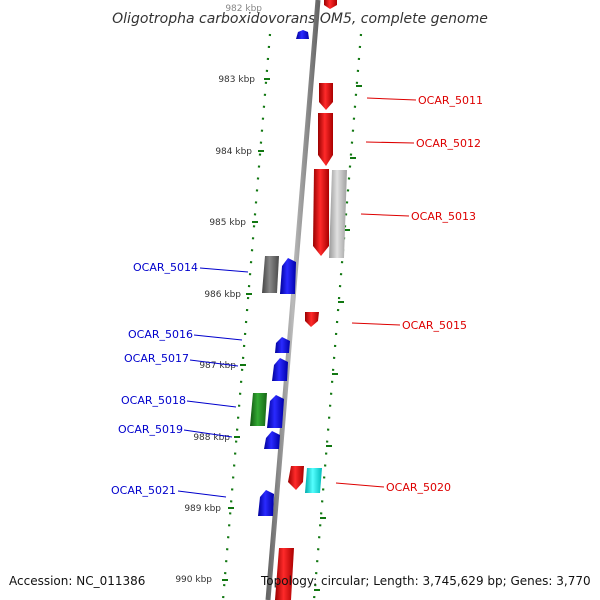 Image resolution: width=600 pixels, height=600 pixels. Describe the element at coordinates (222, 295) in the screenshot. I see `tick-label: 986 kbp` at that location.